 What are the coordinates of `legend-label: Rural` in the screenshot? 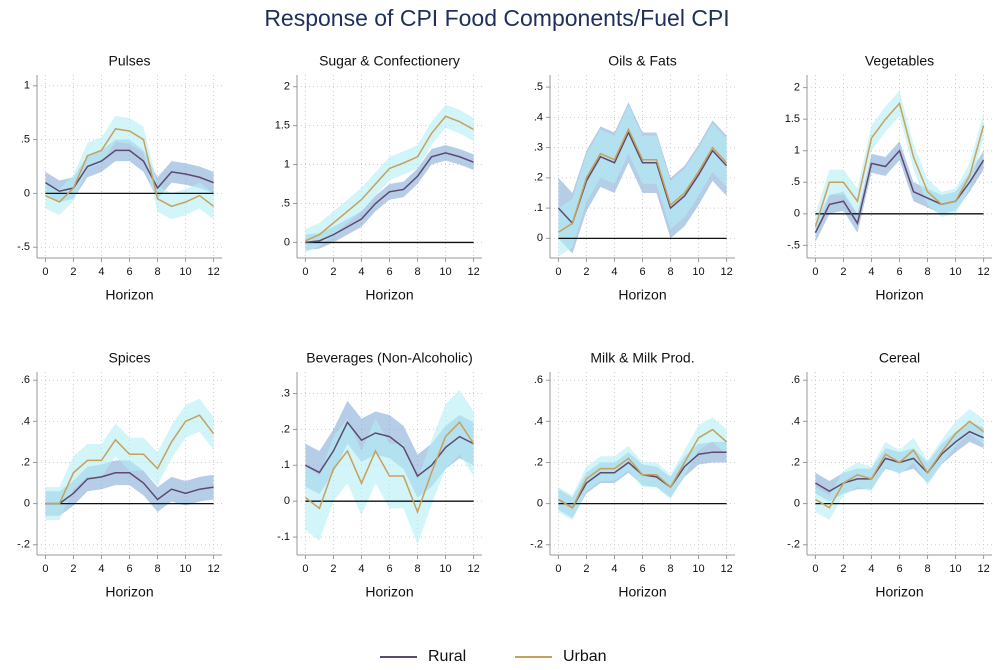 It's located at (447, 656).